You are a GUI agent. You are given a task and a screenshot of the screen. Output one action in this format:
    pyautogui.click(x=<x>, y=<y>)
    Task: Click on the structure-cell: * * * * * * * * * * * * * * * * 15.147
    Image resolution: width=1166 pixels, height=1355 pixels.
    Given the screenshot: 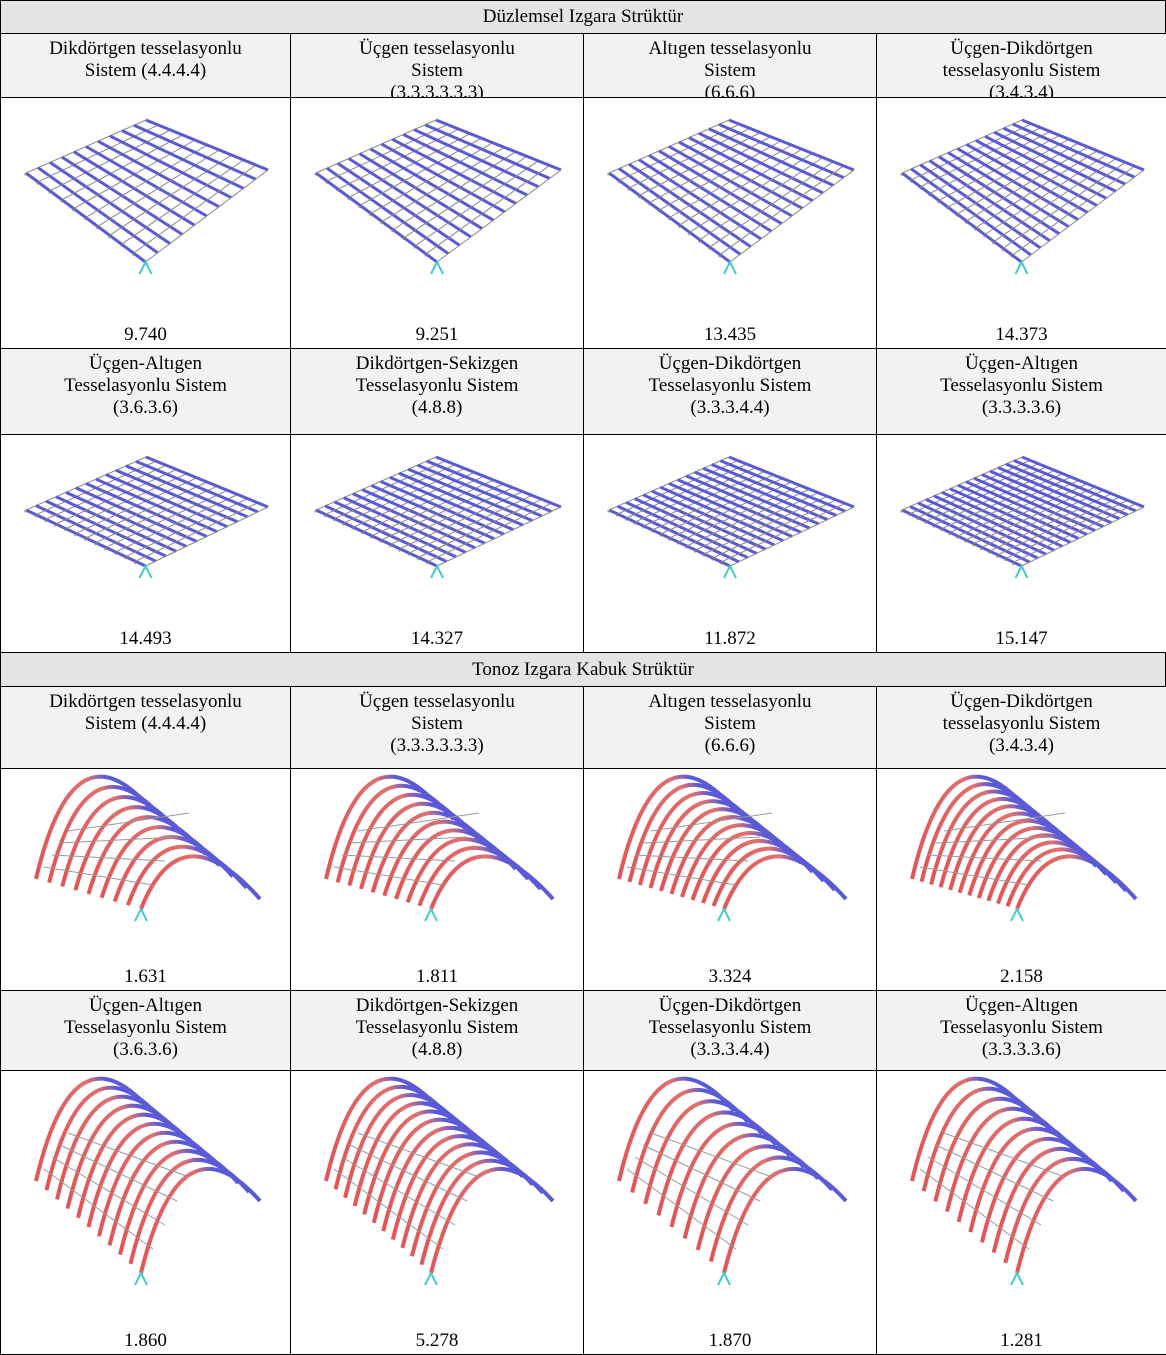 What is the action you would take?
    pyautogui.click(x=1021, y=543)
    